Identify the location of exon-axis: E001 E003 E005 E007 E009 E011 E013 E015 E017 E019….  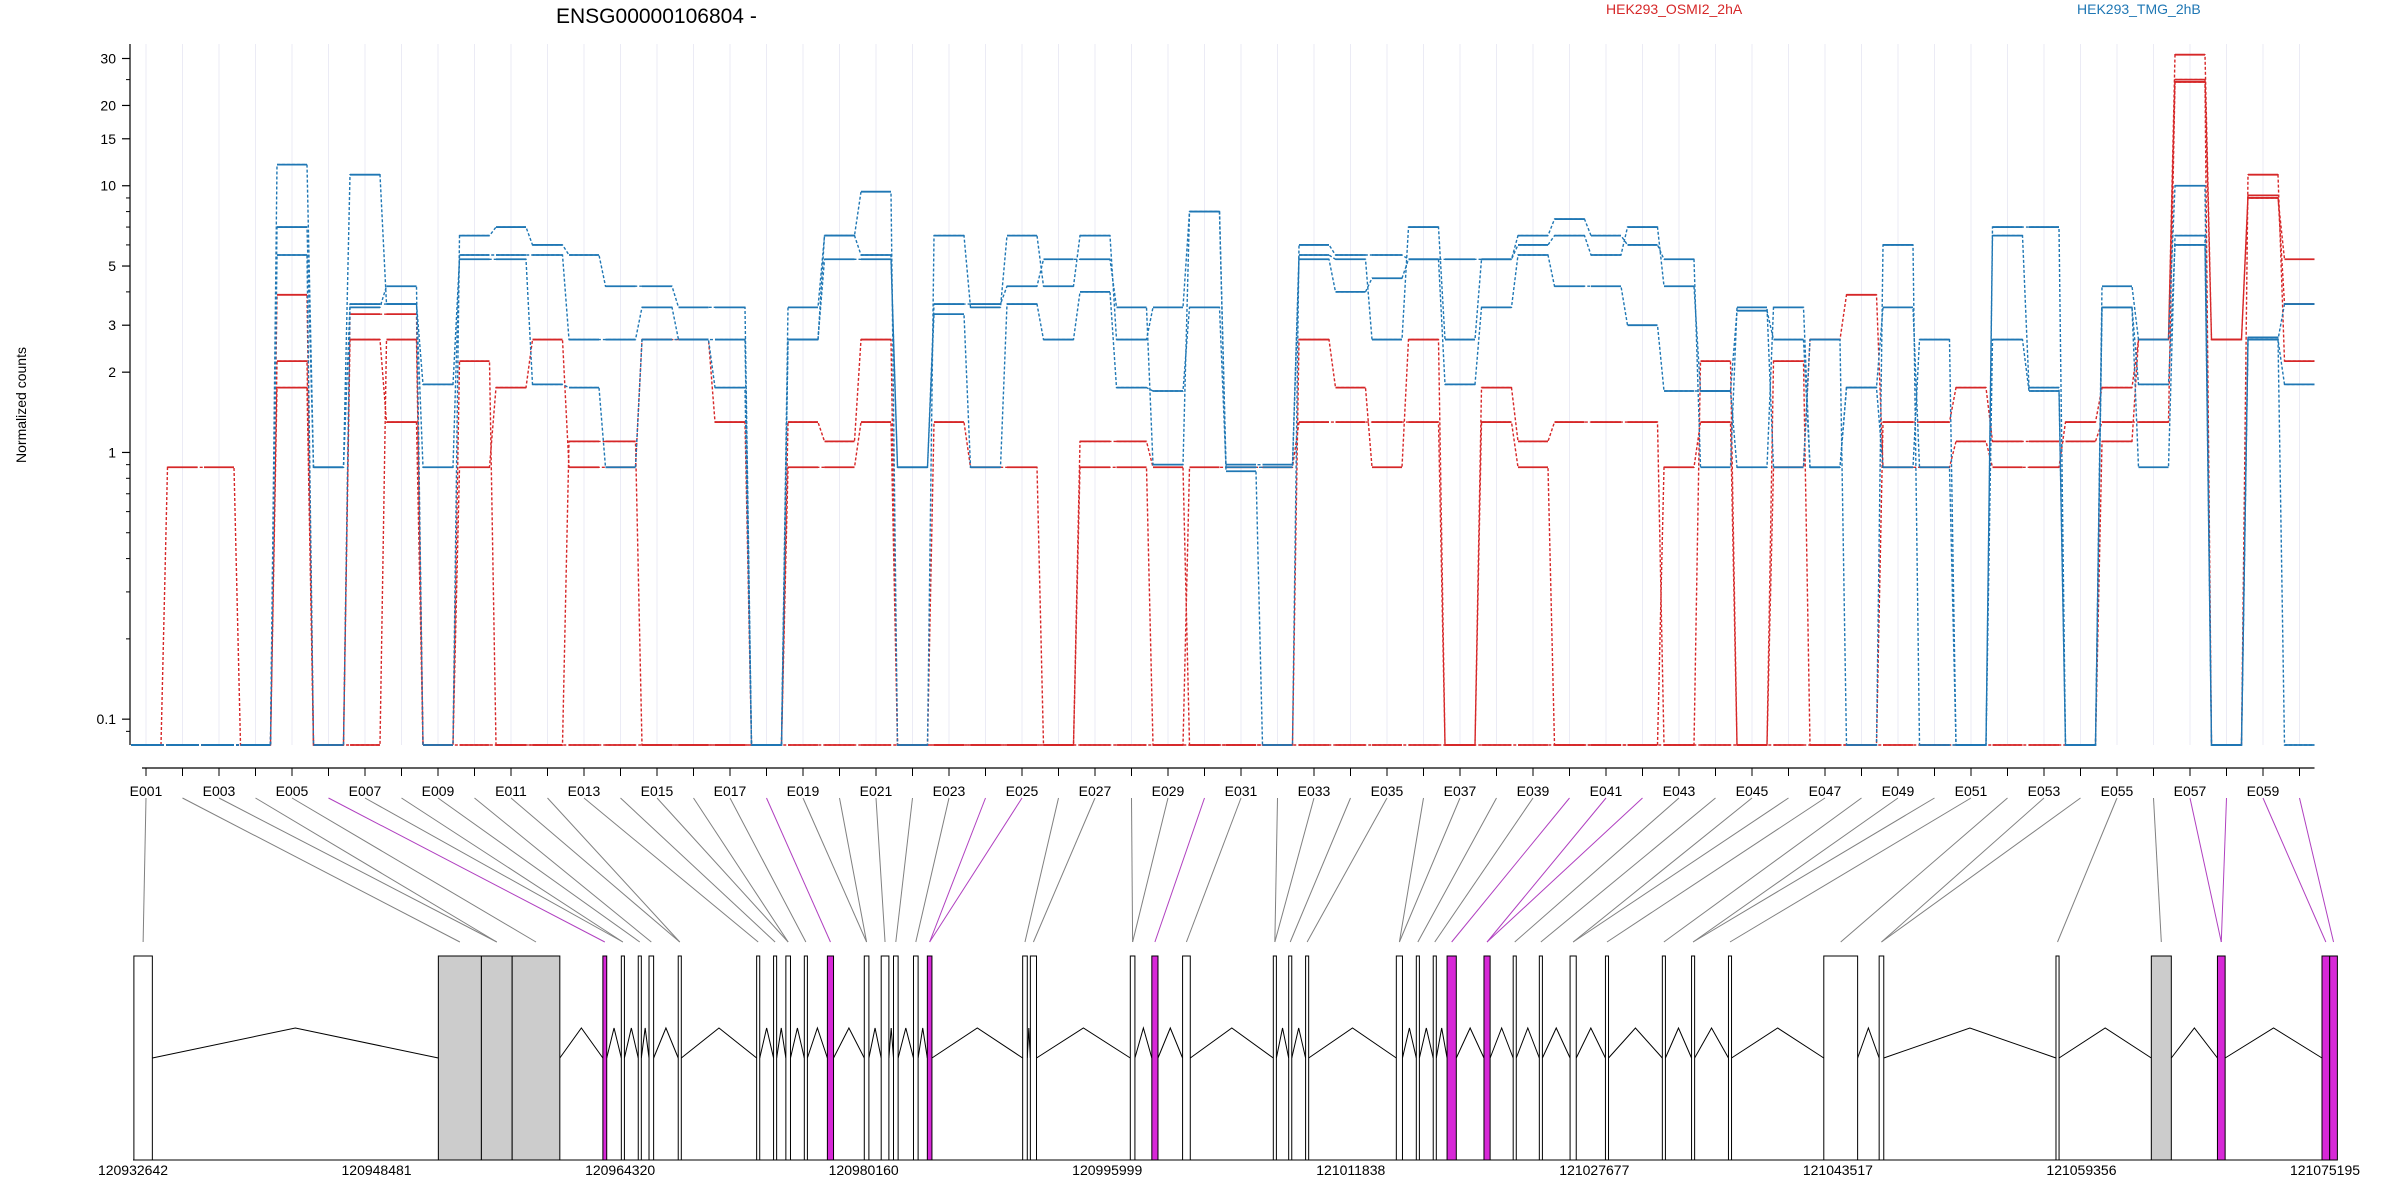
(1222, 783).